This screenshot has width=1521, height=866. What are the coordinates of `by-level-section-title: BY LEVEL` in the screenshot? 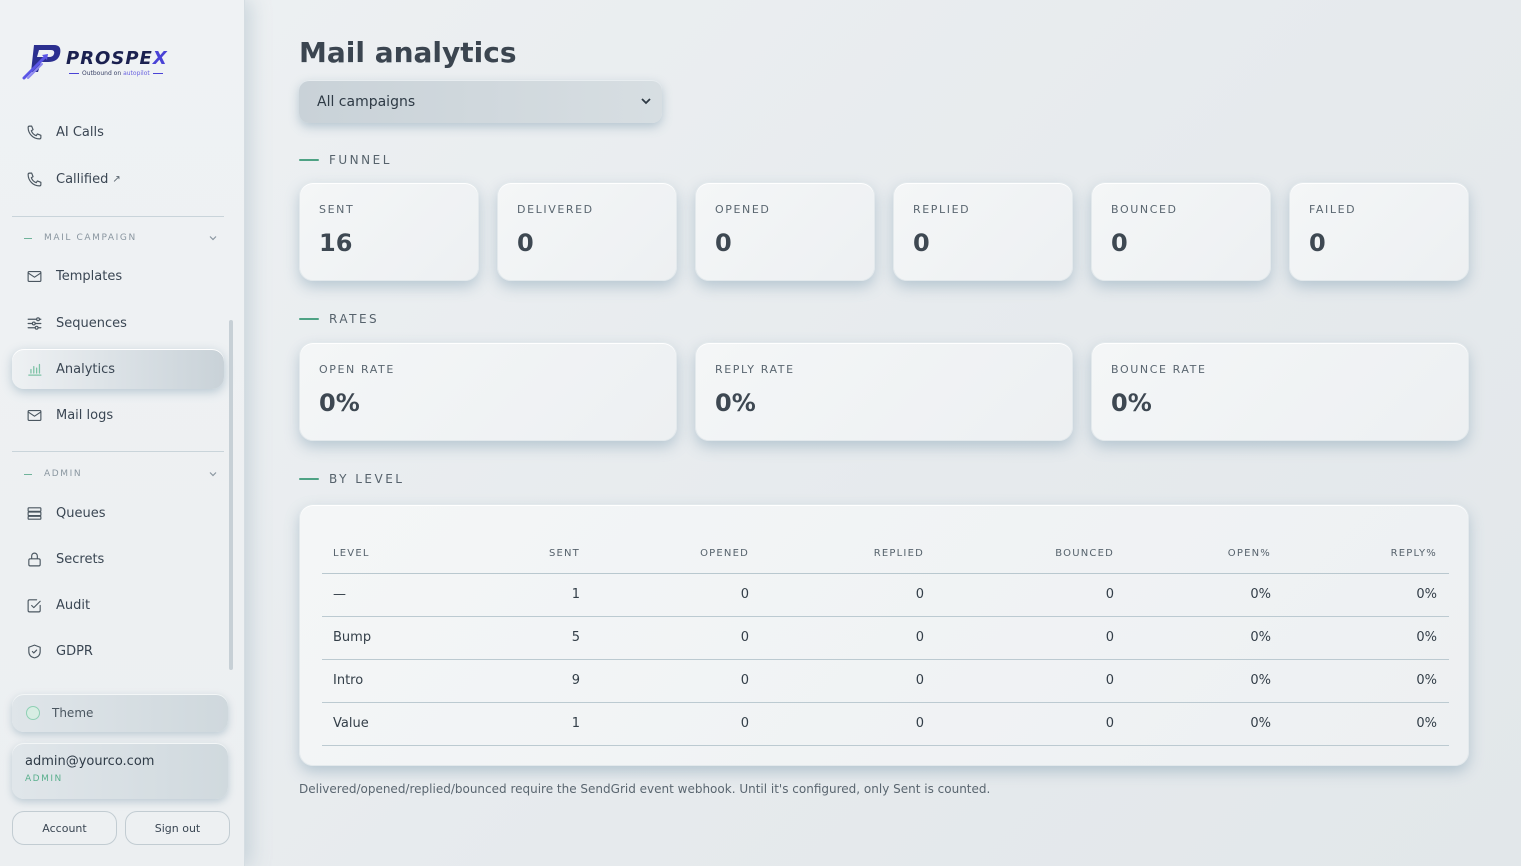 It's located at (351, 479).